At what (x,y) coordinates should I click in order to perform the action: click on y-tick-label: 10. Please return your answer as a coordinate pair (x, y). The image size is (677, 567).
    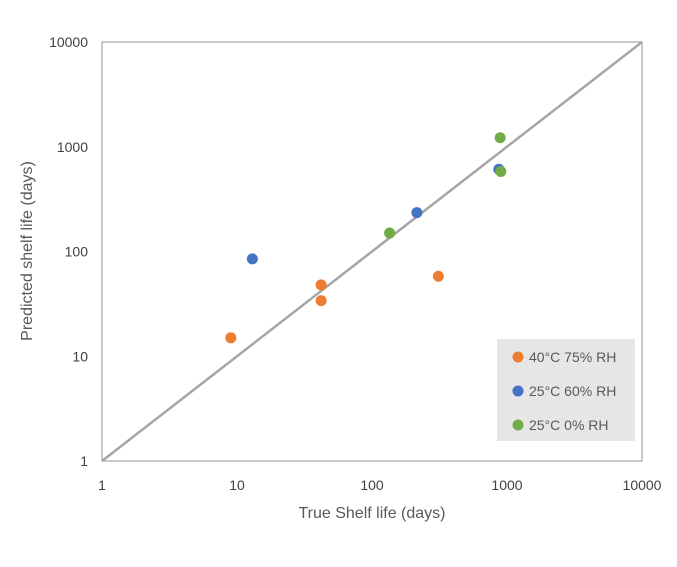
    Looking at the image, I should click on (80, 356).